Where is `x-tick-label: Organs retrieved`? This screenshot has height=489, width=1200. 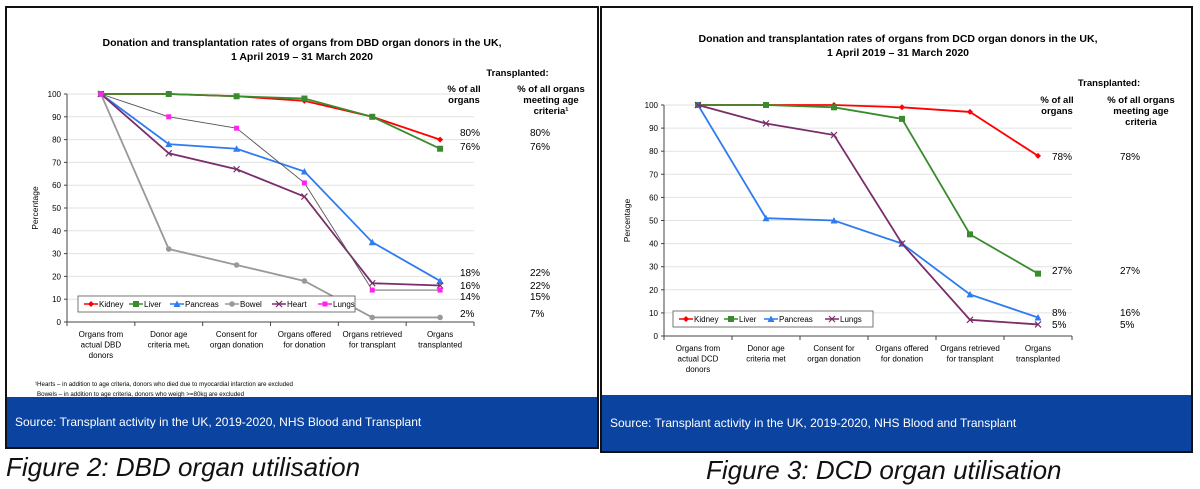
x-tick-label: Organs retrieved is located at coordinates (372, 334).